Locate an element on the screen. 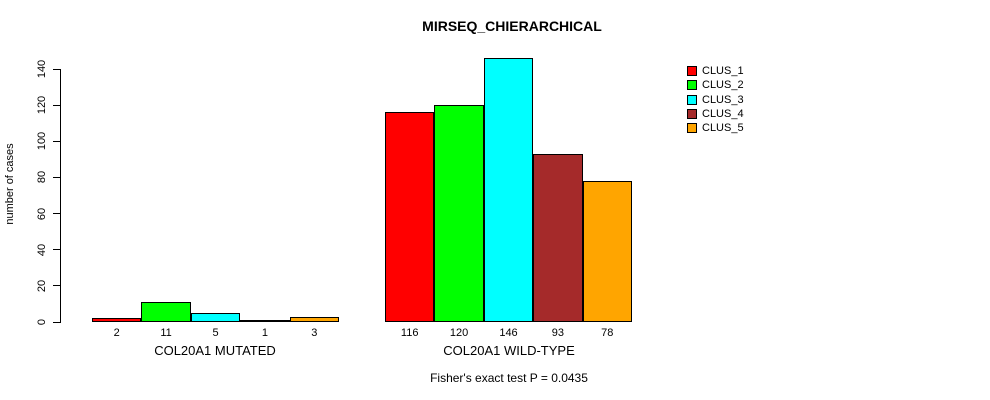  chart-title: MIRSEQ_CHIERARCHICAL is located at coordinates (512, 26).